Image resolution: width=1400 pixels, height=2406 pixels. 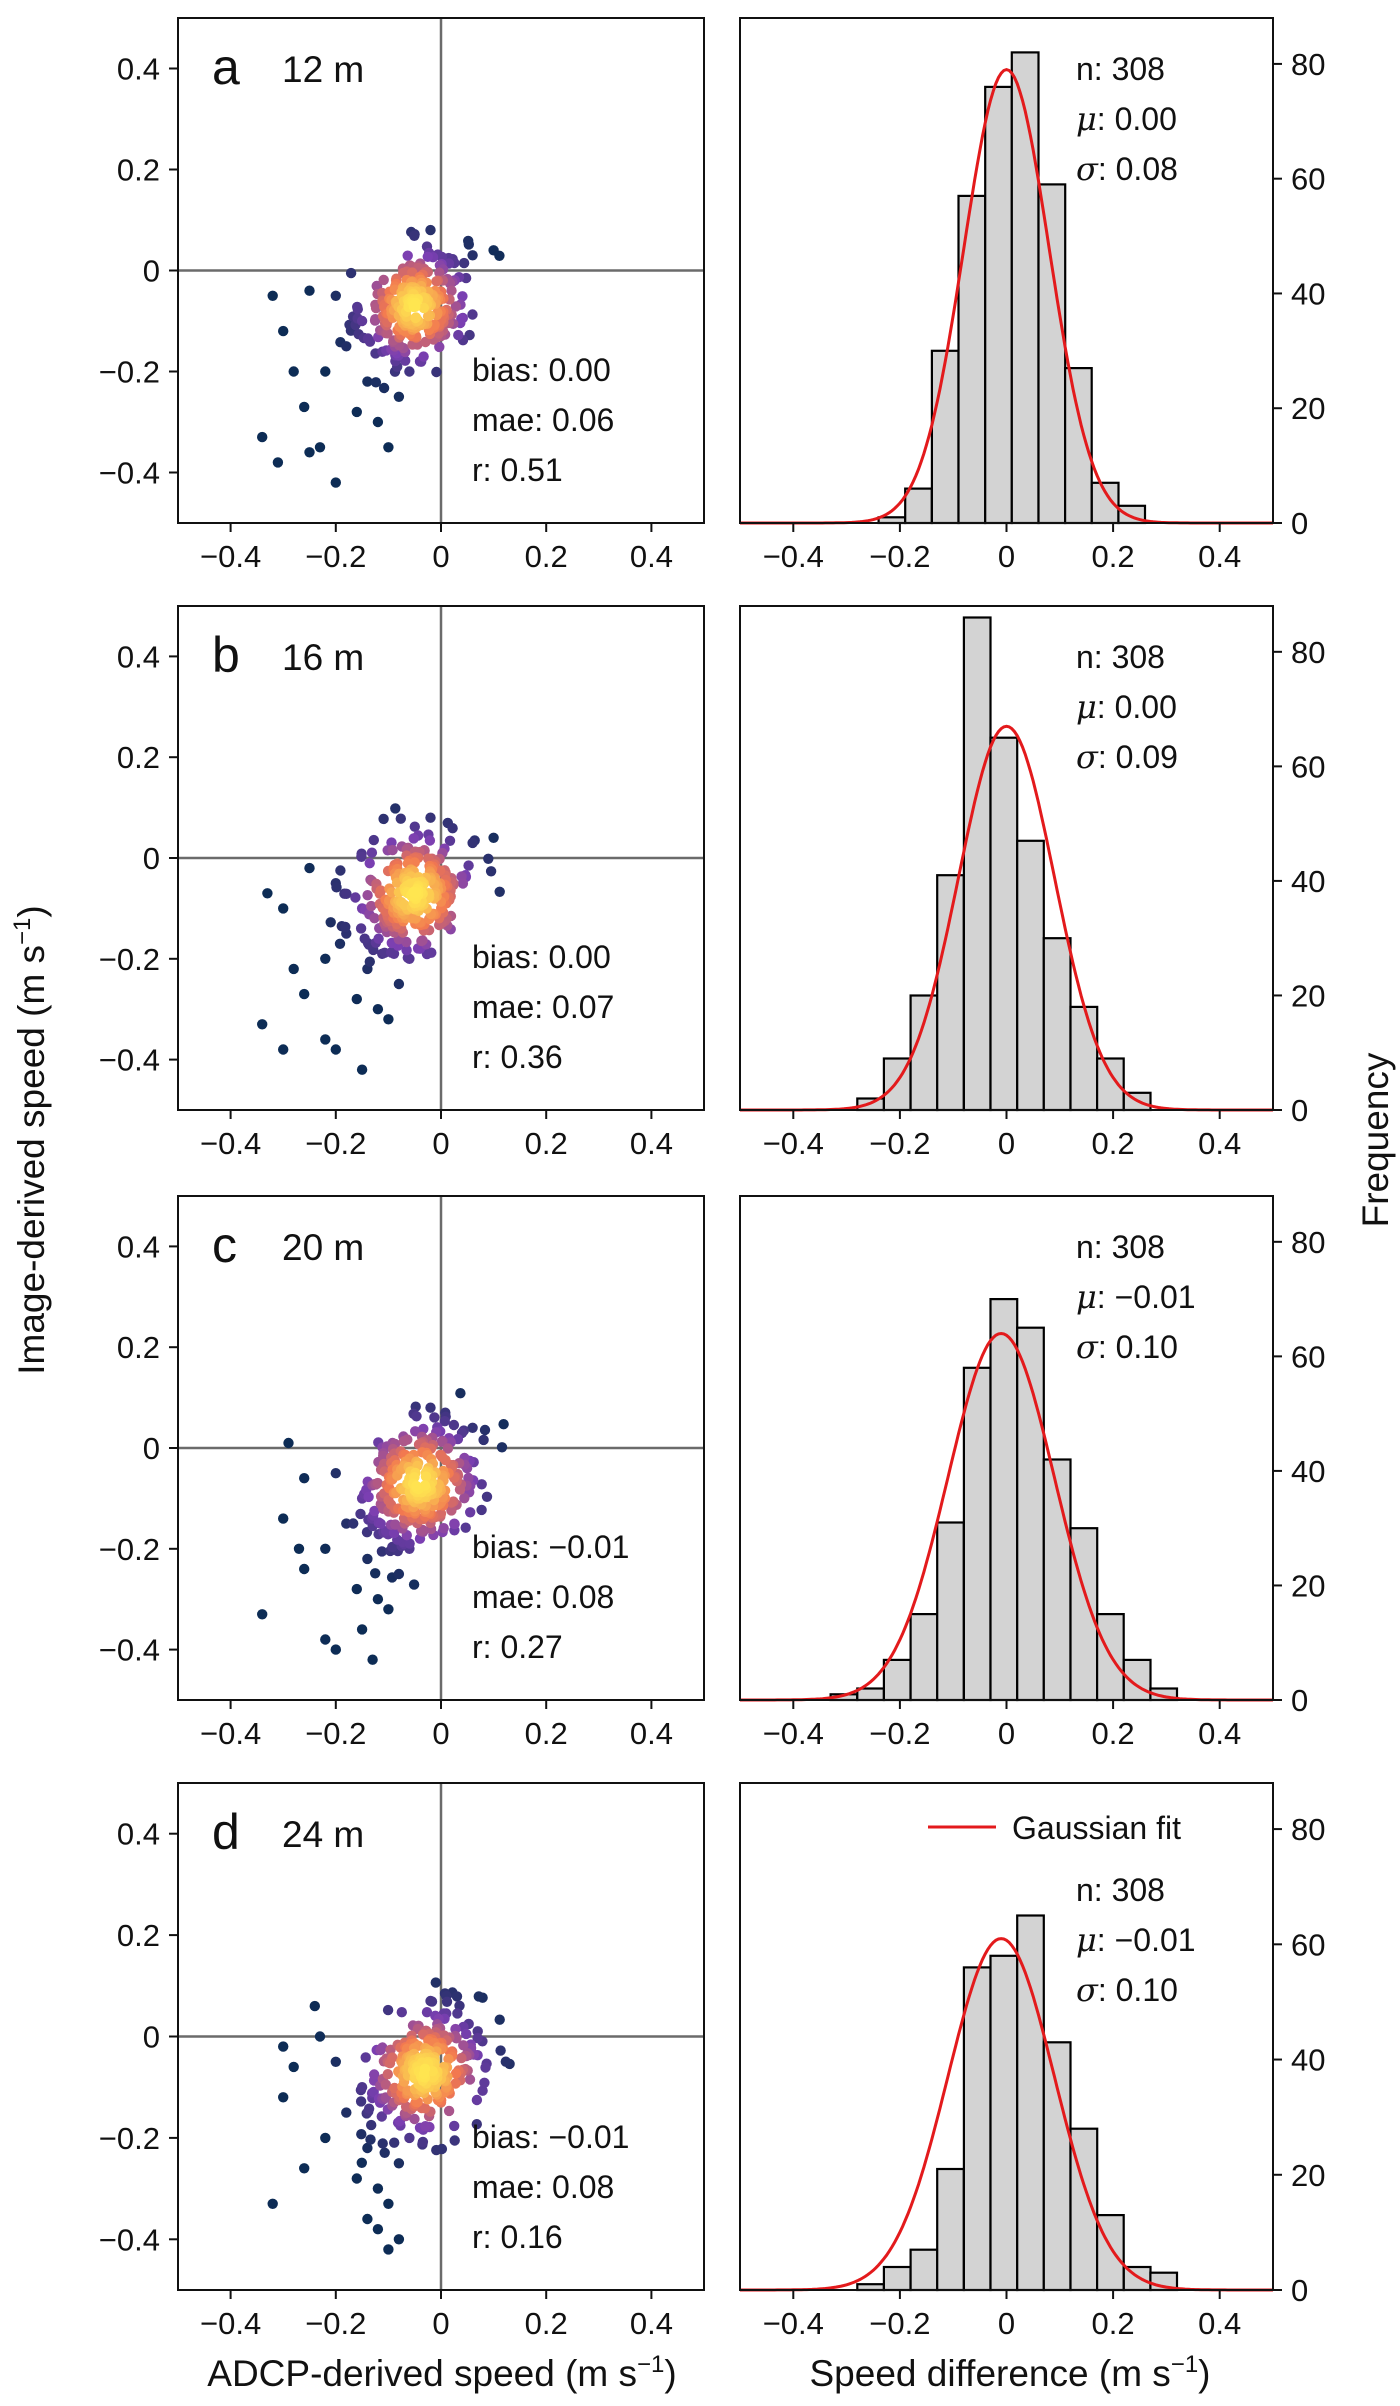 I want to click on x-tick-label: −0.2, so click(x=899, y=1733).